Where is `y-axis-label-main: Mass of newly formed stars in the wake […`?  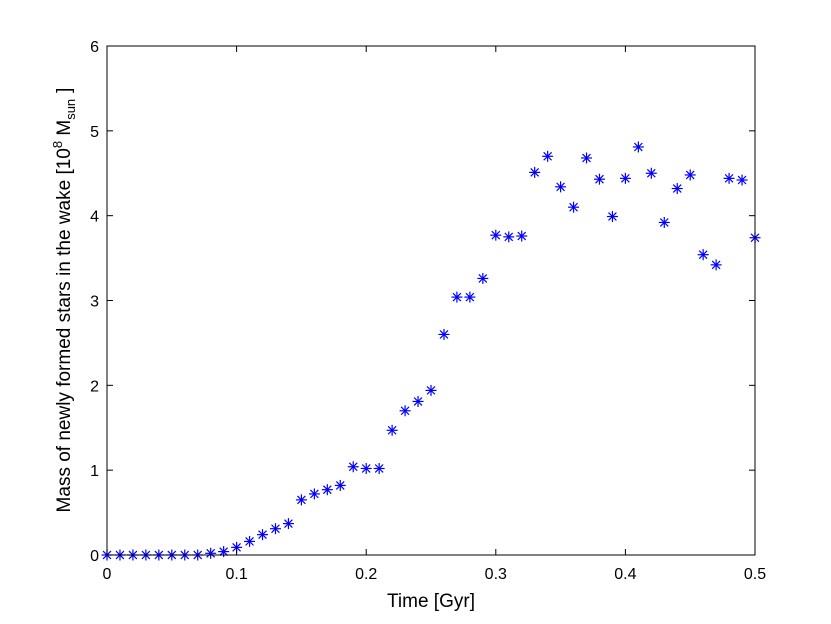 y-axis-label-main: Mass of newly formed stars in the wake [… is located at coordinates (64, 330).